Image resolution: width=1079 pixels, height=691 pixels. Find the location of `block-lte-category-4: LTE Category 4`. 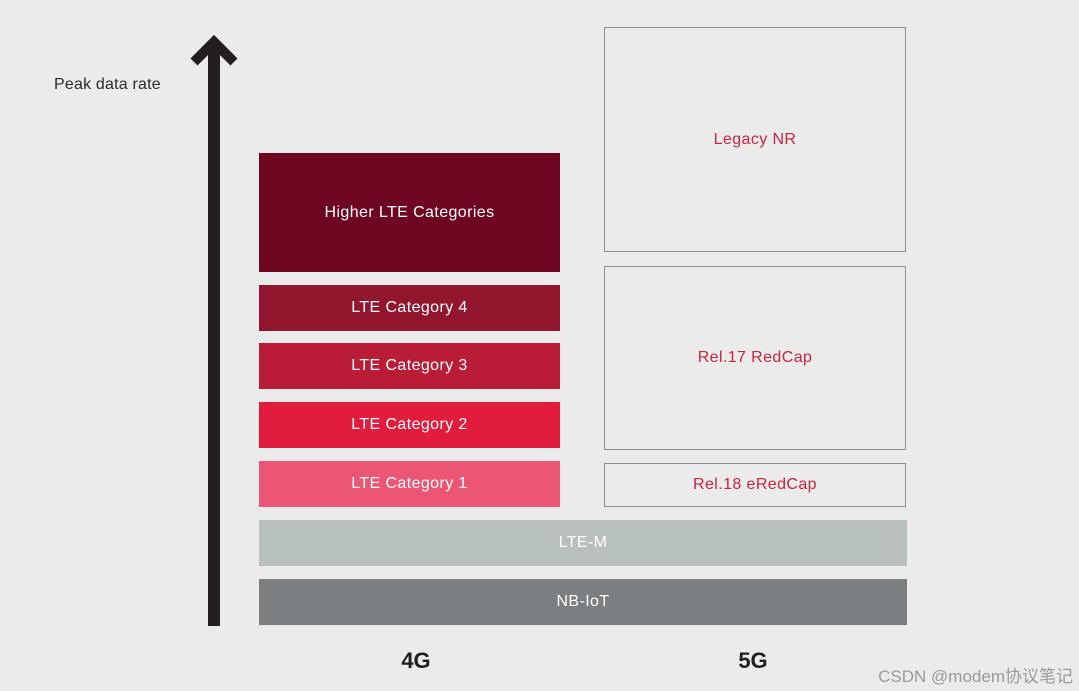

block-lte-category-4: LTE Category 4 is located at coordinates (409, 308).